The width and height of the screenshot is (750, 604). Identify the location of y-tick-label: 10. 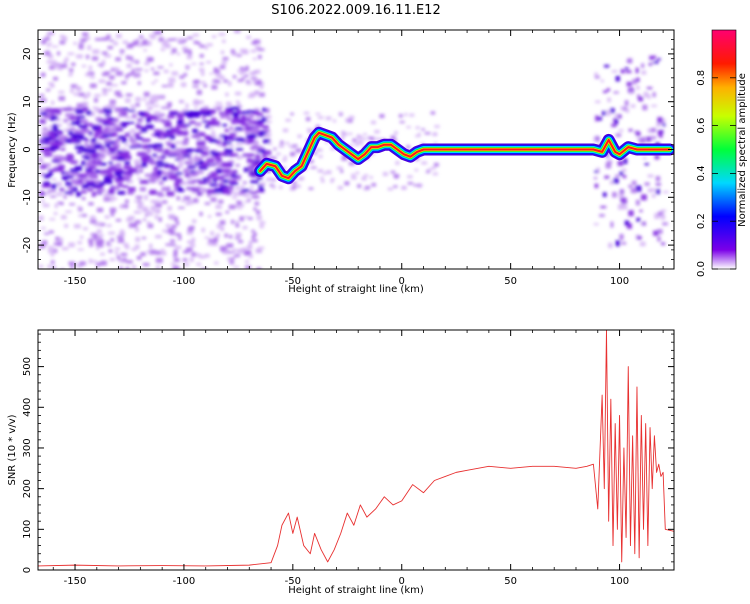
(27, 101).